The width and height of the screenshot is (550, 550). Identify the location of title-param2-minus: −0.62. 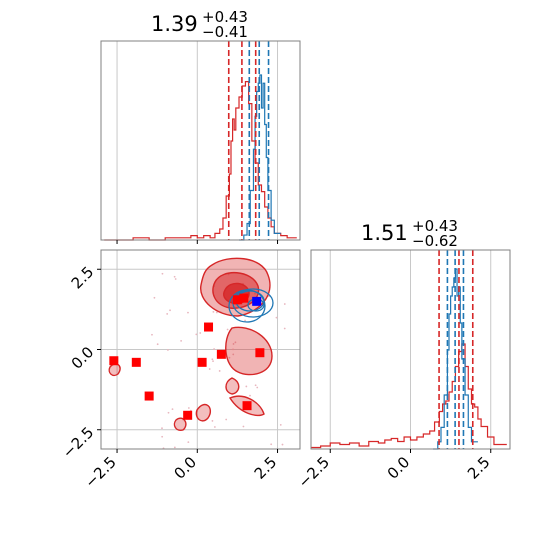
(435, 241).